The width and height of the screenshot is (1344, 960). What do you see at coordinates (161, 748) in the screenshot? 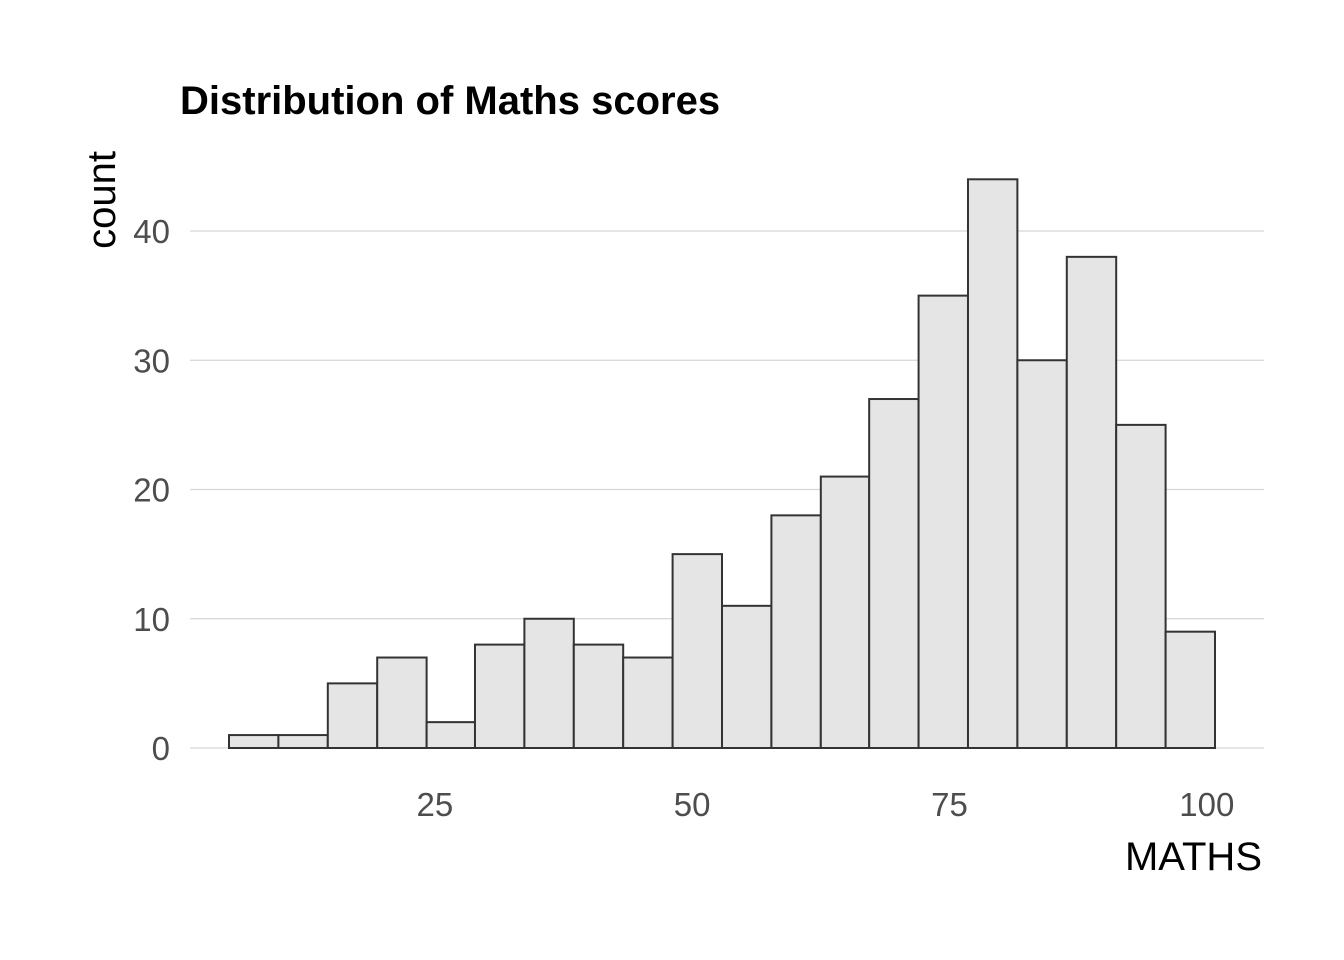
I see `y-tick-label: 0` at bounding box center [161, 748].